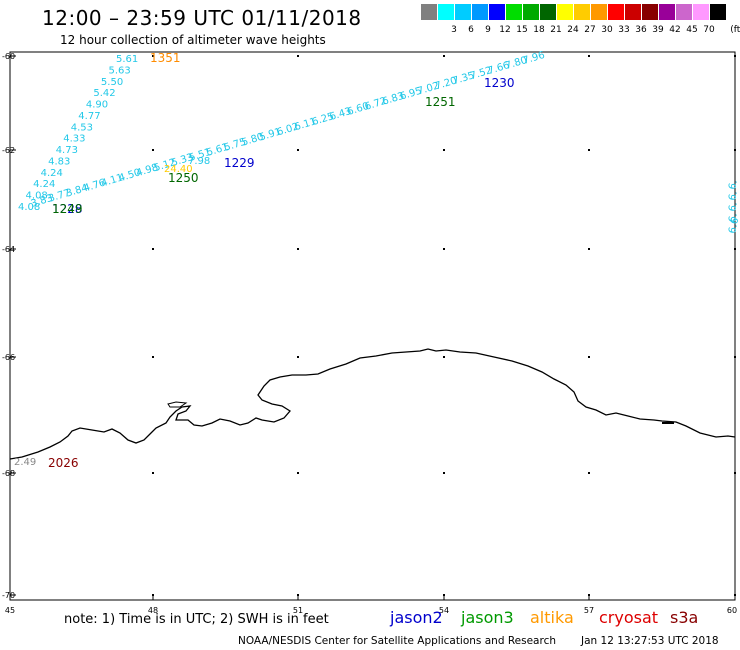  Describe the element at coordinates (471, 30) in the screenshot. I see `scale-label: 6` at that location.